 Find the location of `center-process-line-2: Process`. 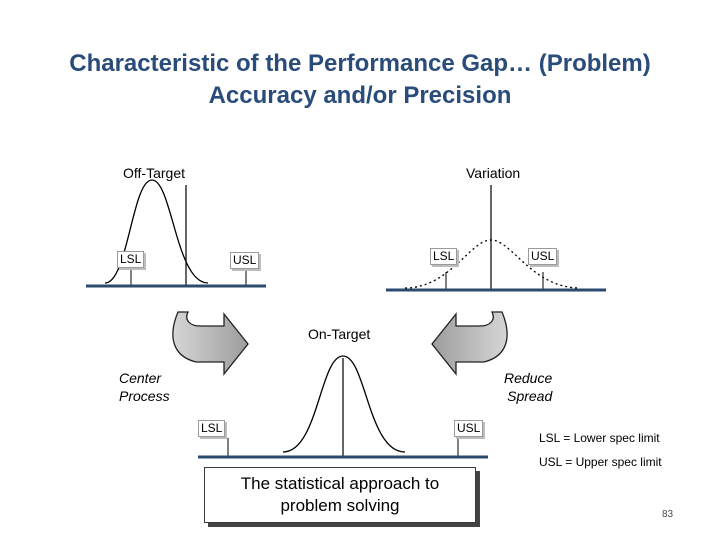

center-process-line-2: Process is located at coordinates (144, 396).